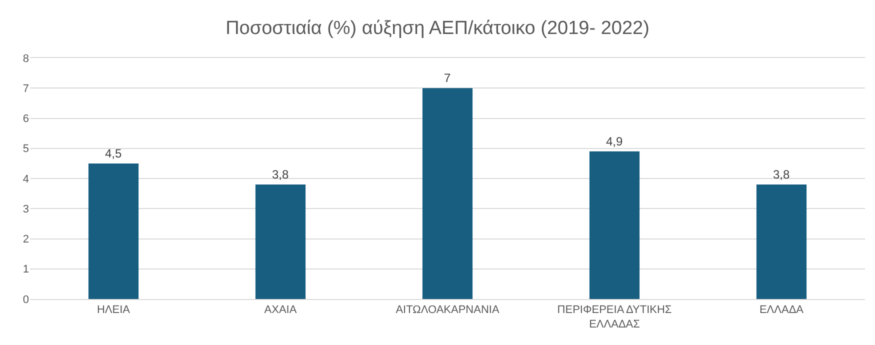  Describe the element at coordinates (25, 270) in the screenshot. I see `y-tick-label: 1` at that location.